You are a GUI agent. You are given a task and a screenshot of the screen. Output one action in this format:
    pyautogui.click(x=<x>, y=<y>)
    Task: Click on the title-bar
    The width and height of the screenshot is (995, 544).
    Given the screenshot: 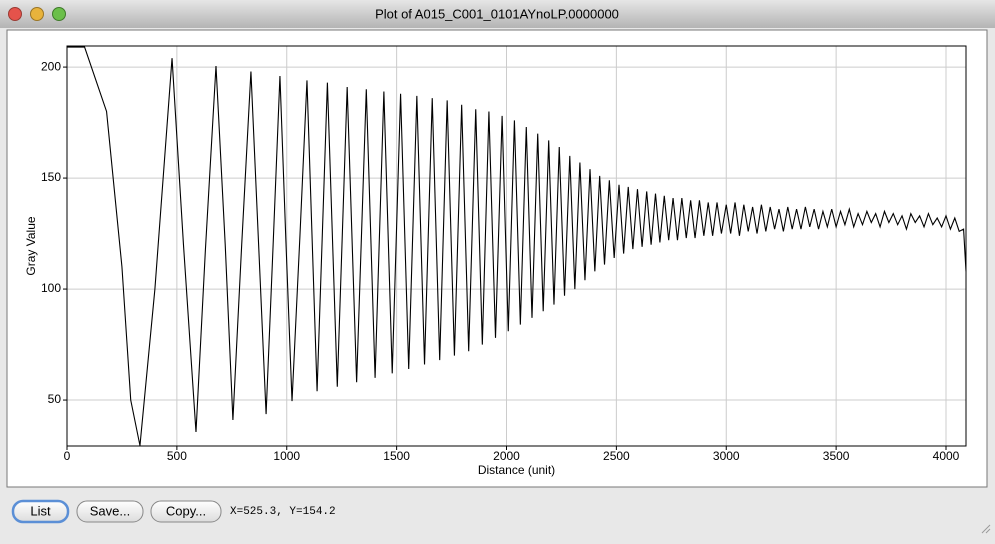 What is the action you would take?
    pyautogui.click(x=497, y=14)
    